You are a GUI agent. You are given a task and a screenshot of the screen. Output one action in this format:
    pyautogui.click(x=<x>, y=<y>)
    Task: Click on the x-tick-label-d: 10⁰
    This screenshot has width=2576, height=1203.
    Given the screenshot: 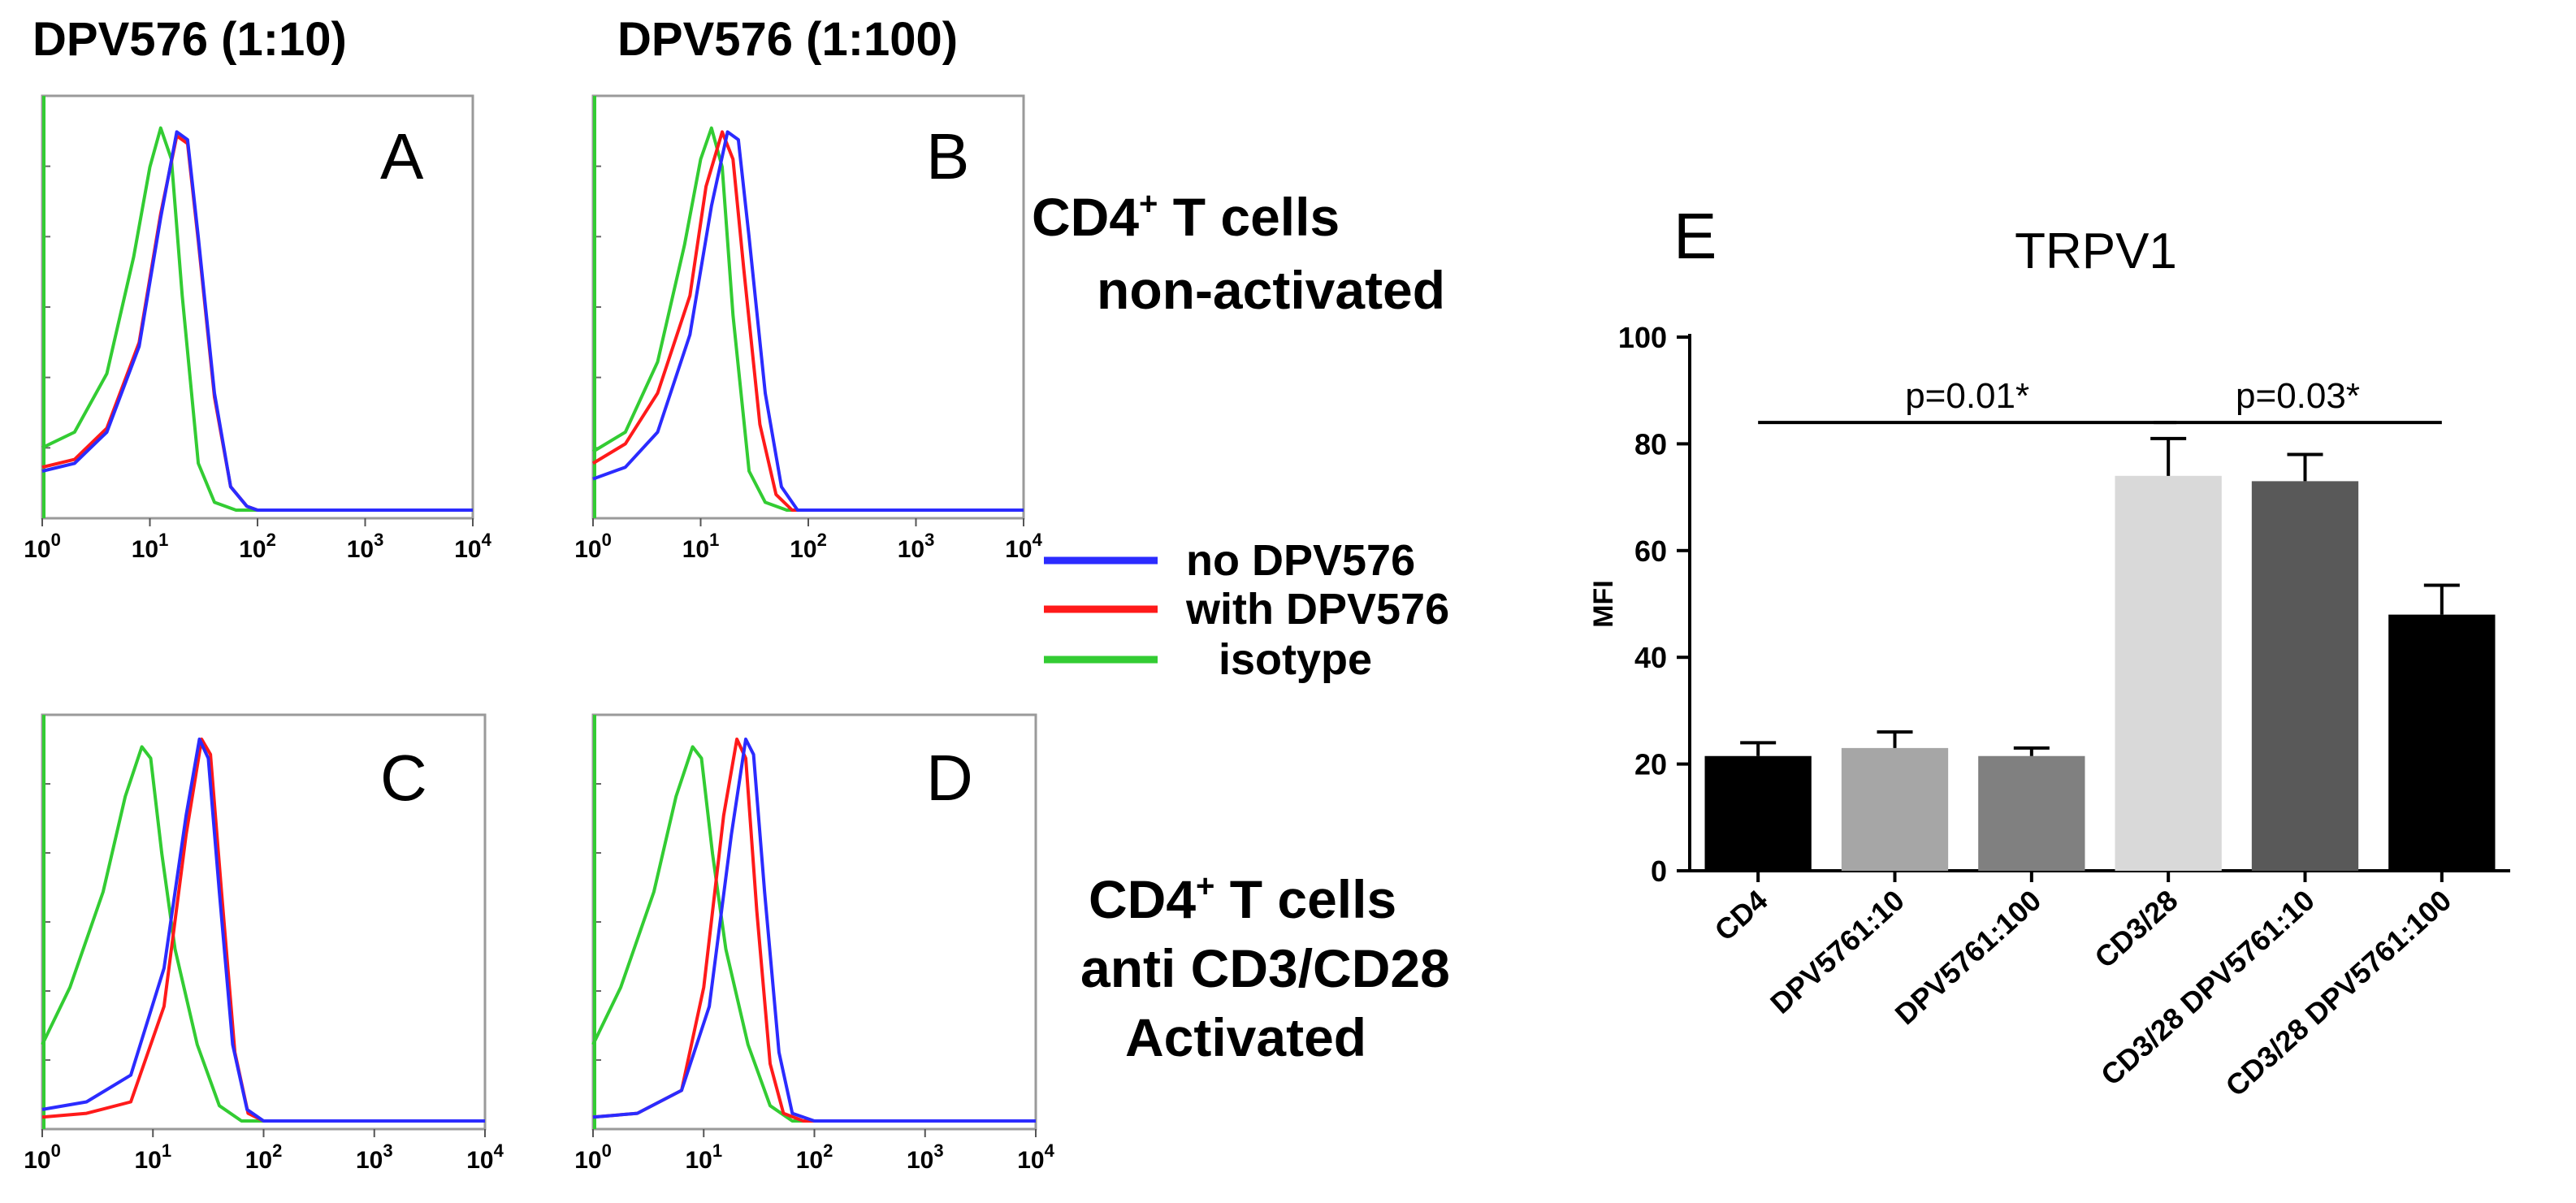 What is the action you would take?
    pyautogui.click(x=593, y=1157)
    